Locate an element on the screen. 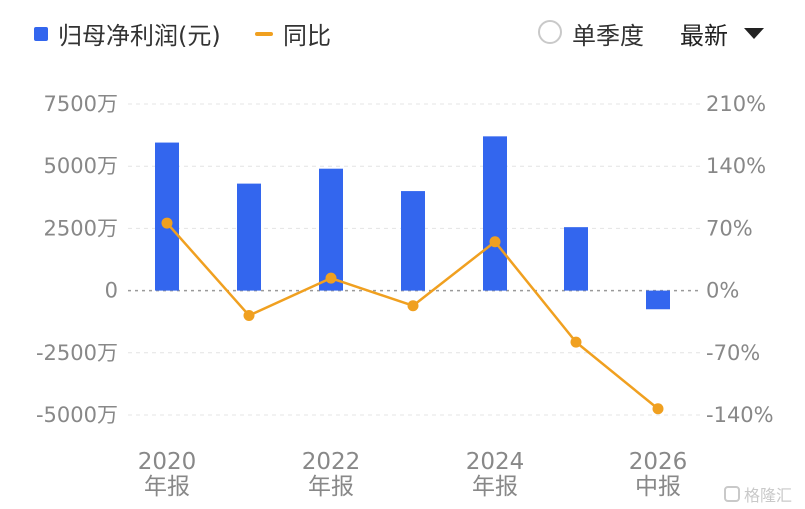  legend-item-net-profit: 归母净利润(元) is located at coordinates (127, 33).